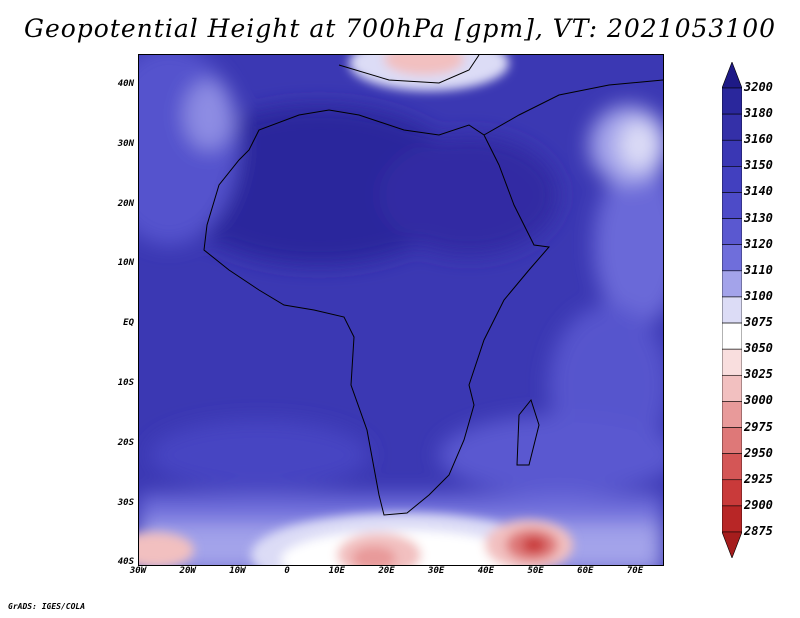 This screenshot has height=618, width=800. What do you see at coordinates (336, 571) in the screenshot?
I see `lon-label: 10E` at bounding box center [336, 571].